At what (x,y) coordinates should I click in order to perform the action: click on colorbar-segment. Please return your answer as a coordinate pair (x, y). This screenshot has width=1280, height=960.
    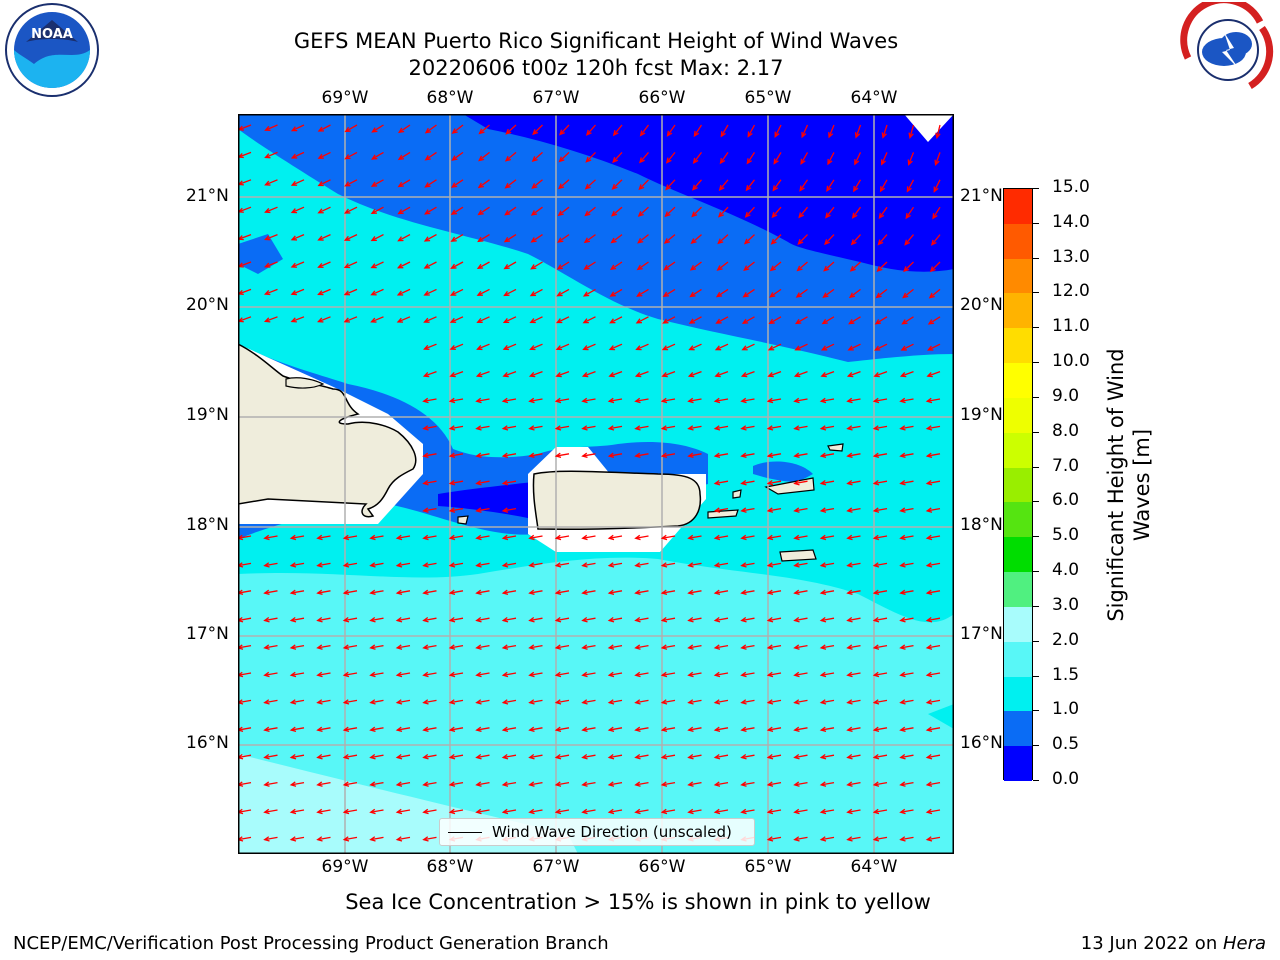
    Looking at the image, I should click on (1018, 589).